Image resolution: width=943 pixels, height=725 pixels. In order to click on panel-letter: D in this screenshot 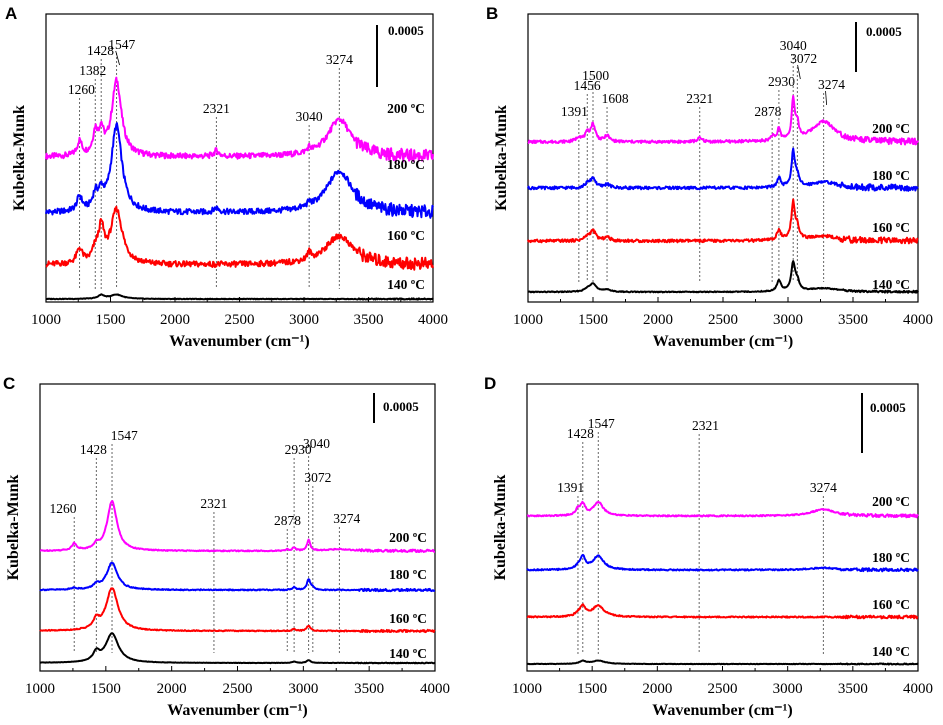, I will do `click(490, 383)`.